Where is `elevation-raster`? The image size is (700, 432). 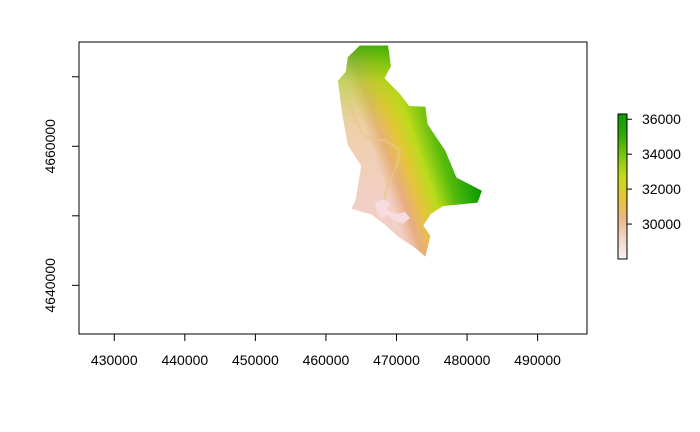 elevation-raster is located at coordinates (409, 151).